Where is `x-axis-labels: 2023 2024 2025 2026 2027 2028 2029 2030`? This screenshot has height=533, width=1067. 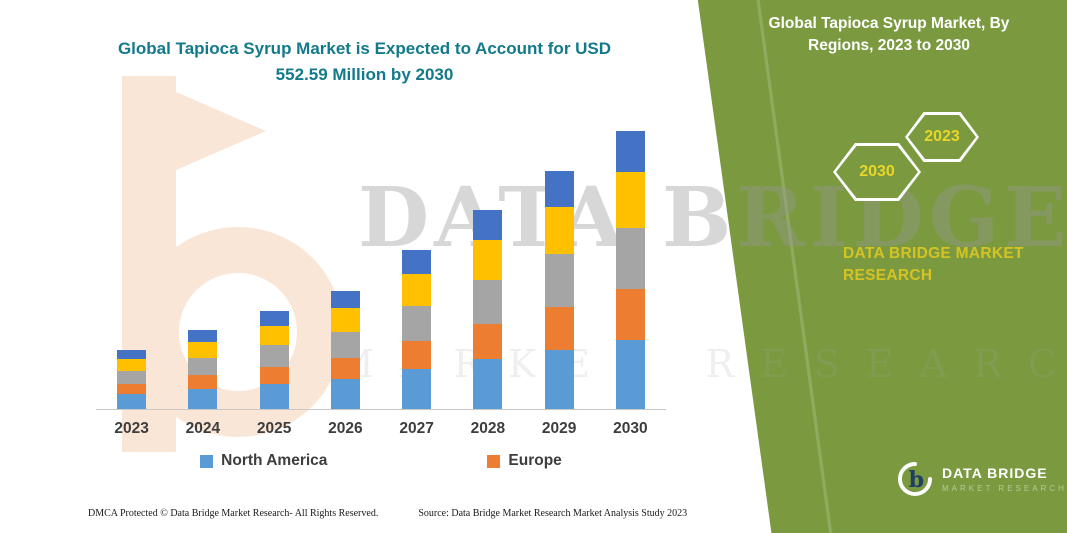 x-axis-labels: 2023 2024 2025 2026 2027 2028 2029 2030 is located at coordinates (381, 429).